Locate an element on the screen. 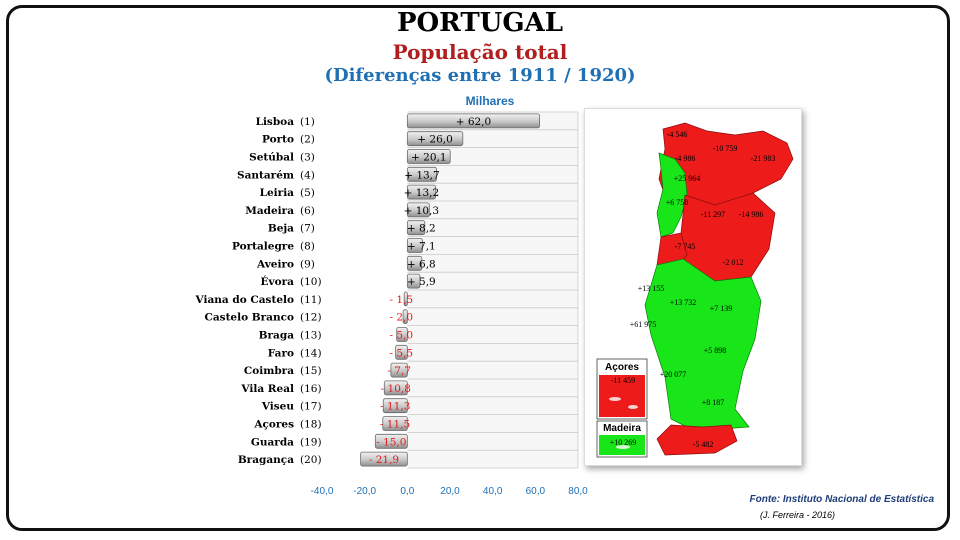 This screenshot has height=540, width=960. category-label: Bragança is located at coordinates (266, 460).